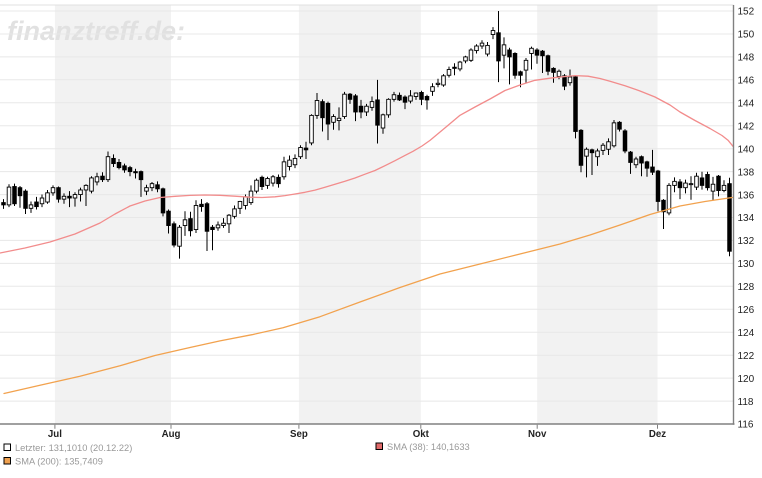  What do you see at coordinates (746, 333) in the screenshot?
I see `svg-text: 124` at bounding box center [746, 333].